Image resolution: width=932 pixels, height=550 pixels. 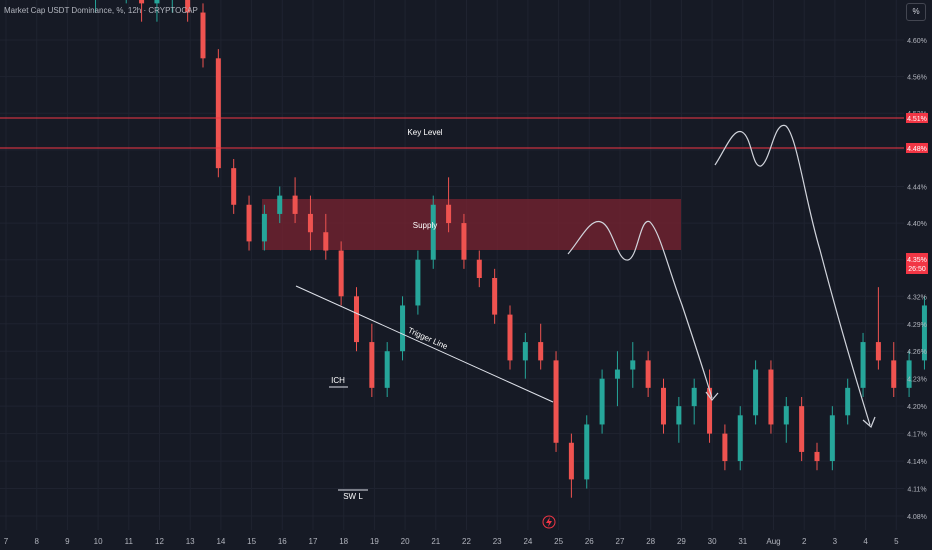 What do you see at coordinates (251, 541) in the screenshot?
I see `x-tick-label: 15` at bounding box center [251, 541].